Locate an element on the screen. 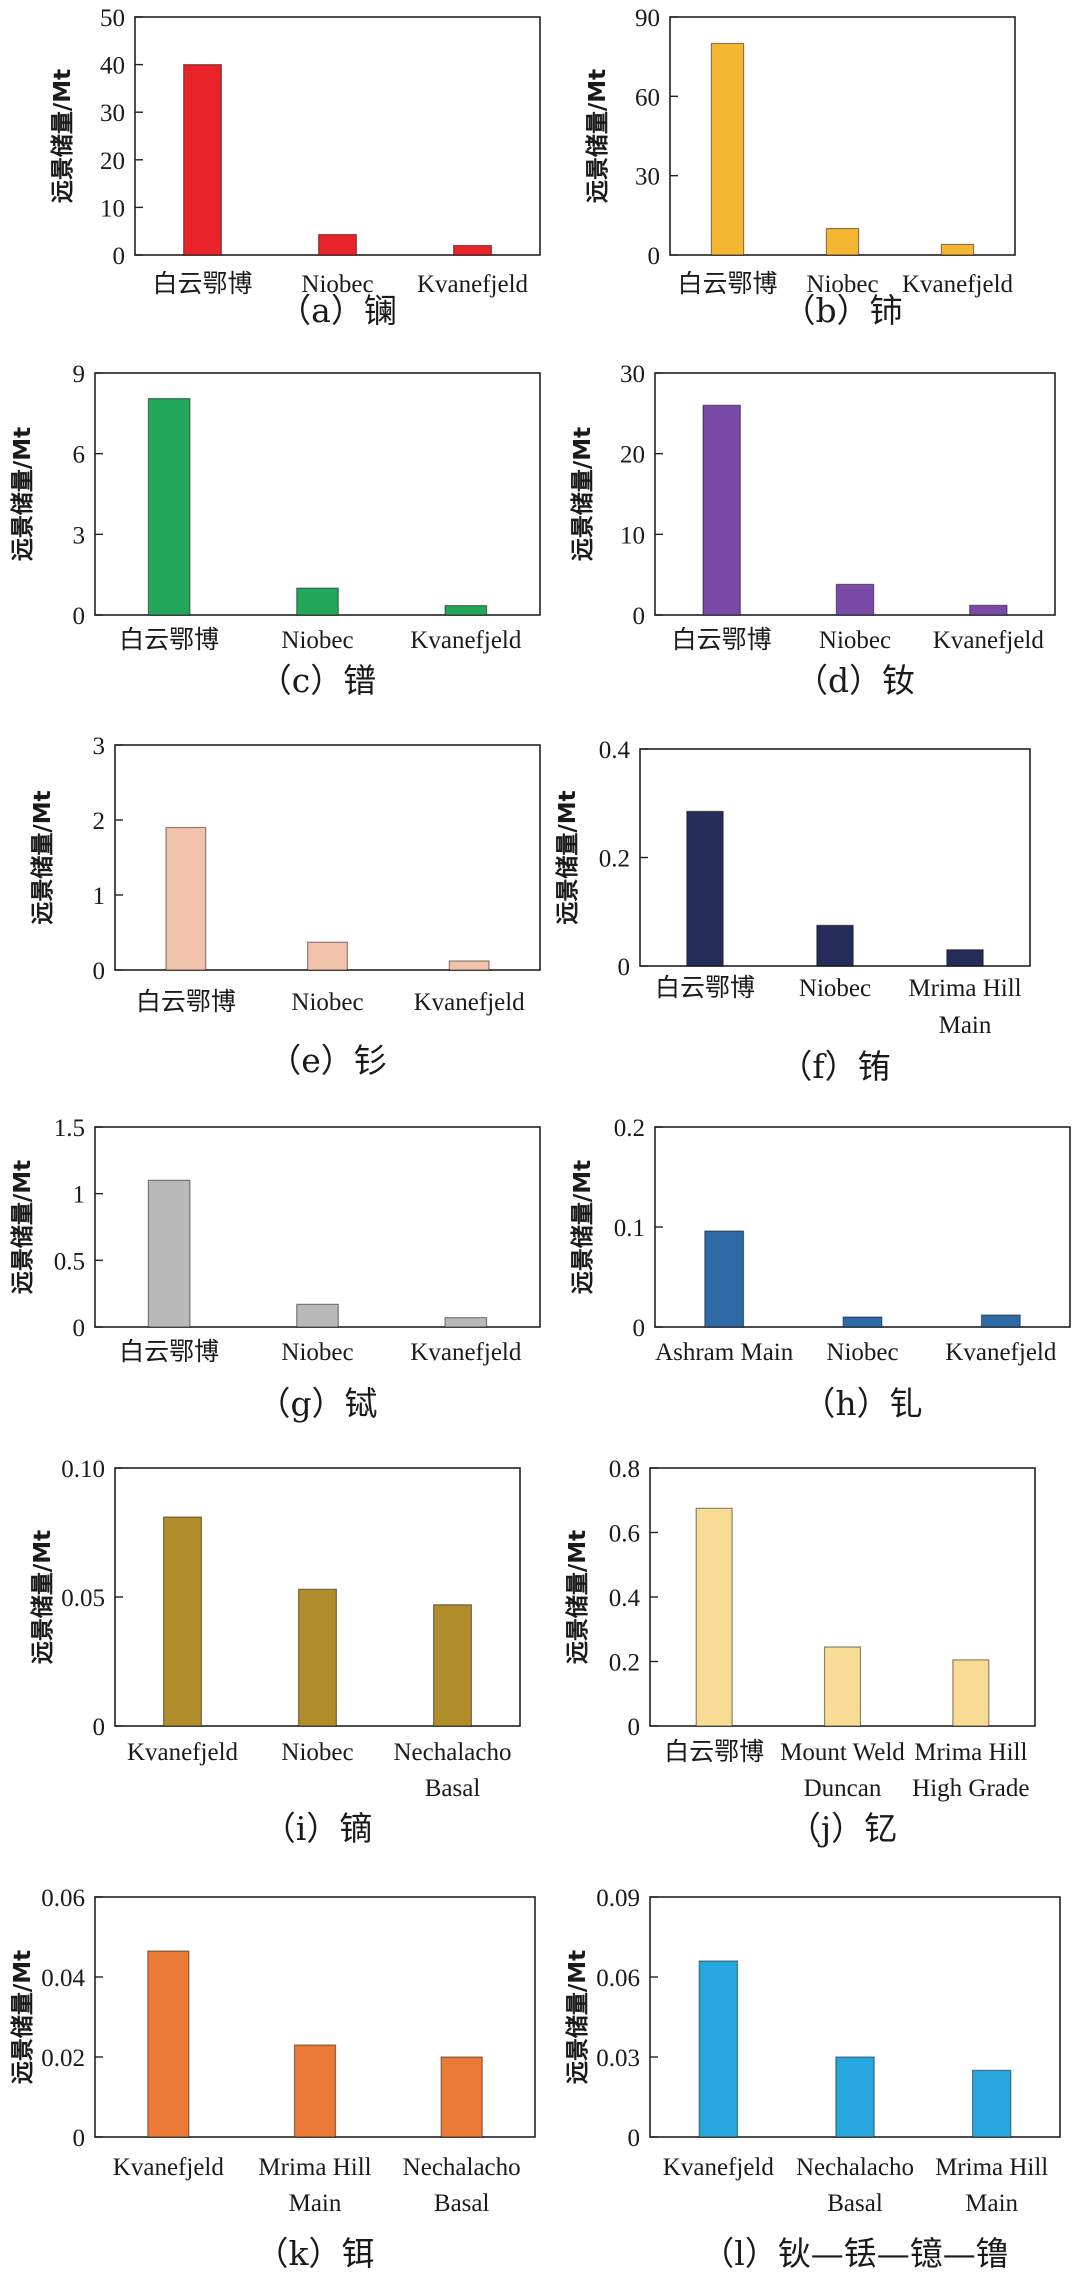 The width and height of the screenshot is (1080, 2274). y-tick-label: 1.5 is located at coordinates (69, 1128).